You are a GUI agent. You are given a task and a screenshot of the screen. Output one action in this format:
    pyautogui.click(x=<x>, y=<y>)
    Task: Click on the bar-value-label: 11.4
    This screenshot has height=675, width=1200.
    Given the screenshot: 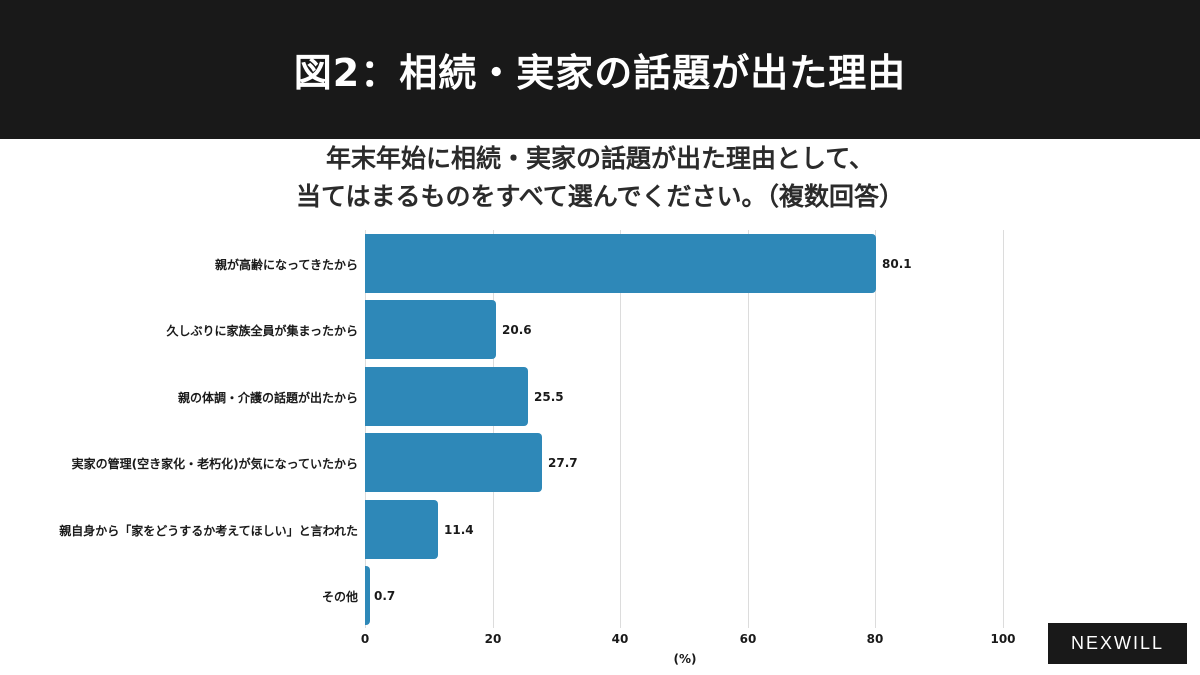 What is the action you would take?
    pyautogui.click(x=459, y=530)
    